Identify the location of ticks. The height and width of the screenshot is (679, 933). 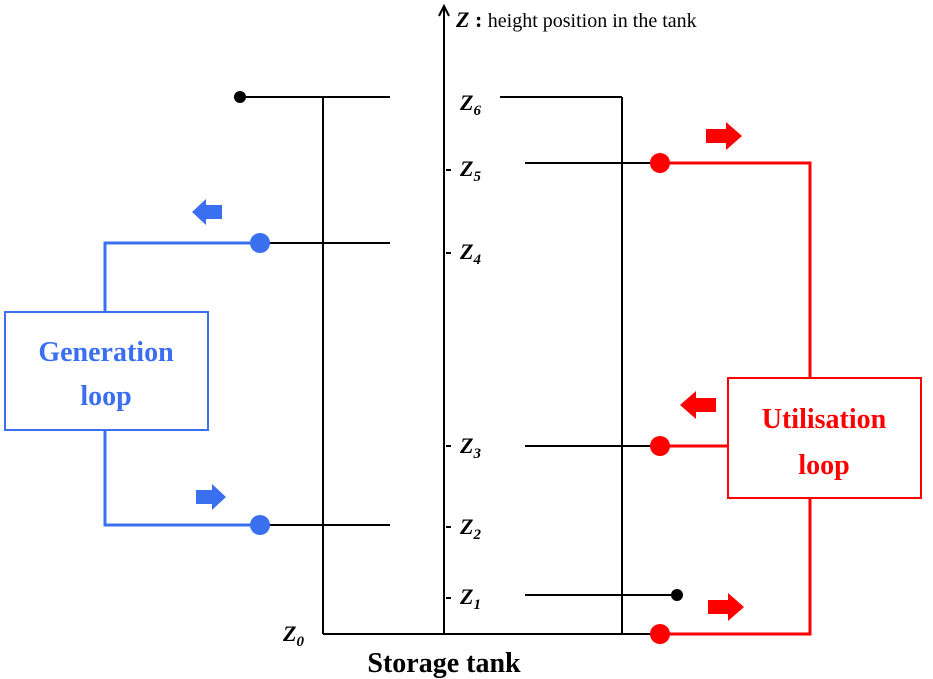
(448, 384).